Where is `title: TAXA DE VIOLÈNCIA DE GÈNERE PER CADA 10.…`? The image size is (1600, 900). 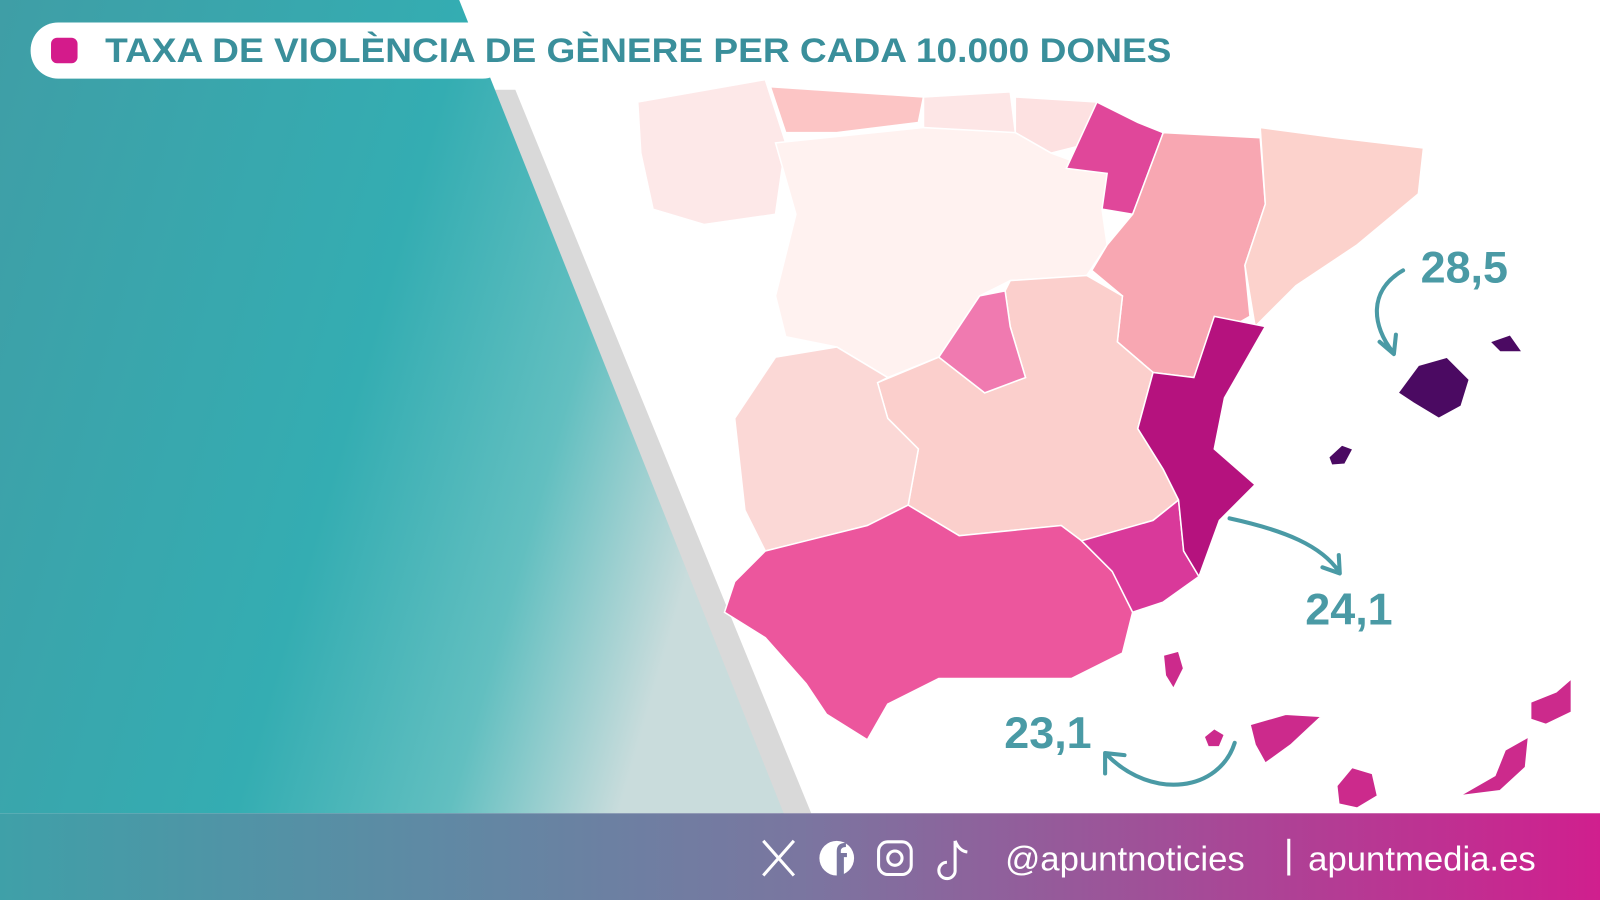
title: TAXA DE VIOLÈNCIA DE GÈNERE PER CADA 10.… is located at coordinates (638, 50).